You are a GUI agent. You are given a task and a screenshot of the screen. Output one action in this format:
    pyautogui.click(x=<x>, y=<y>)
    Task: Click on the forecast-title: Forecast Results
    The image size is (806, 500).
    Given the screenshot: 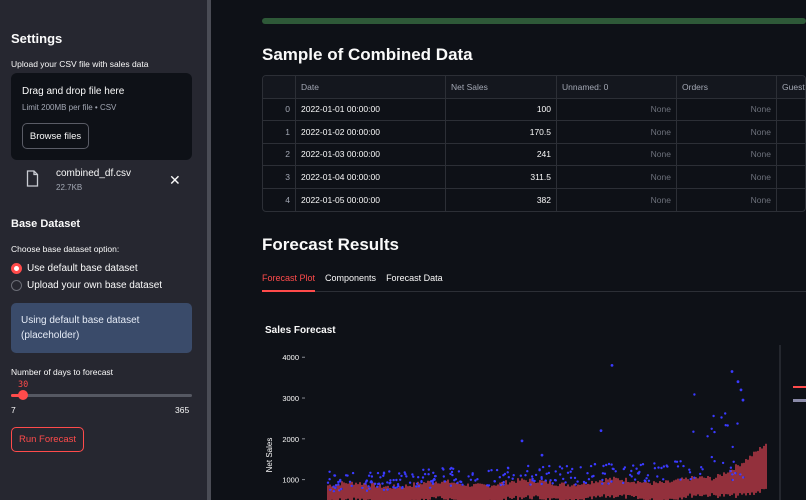 What is the action you would take?
    pyautogui.click(x=330, y=244)
    